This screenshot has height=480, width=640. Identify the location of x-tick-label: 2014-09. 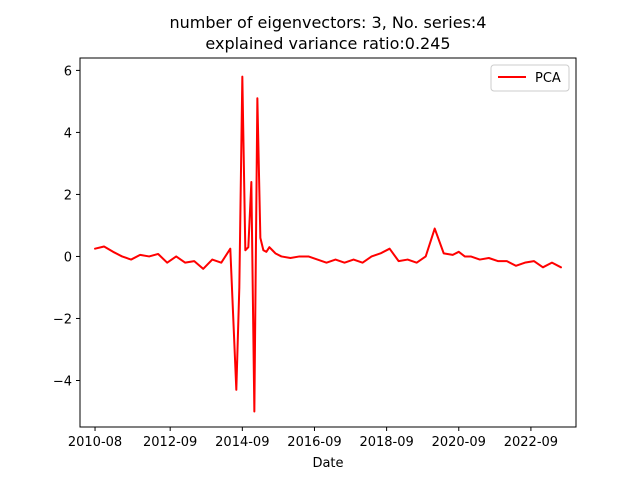
(242, 442).